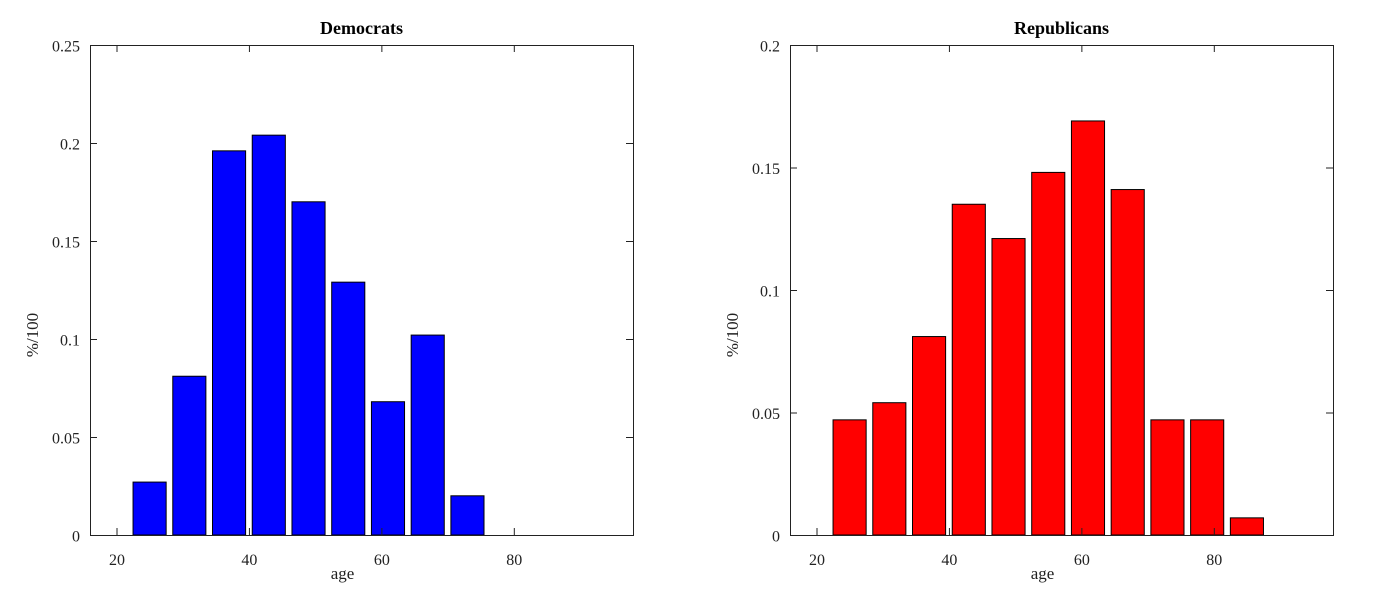  I want to click on democrats-x-axis-label: age, so click(343, 573).